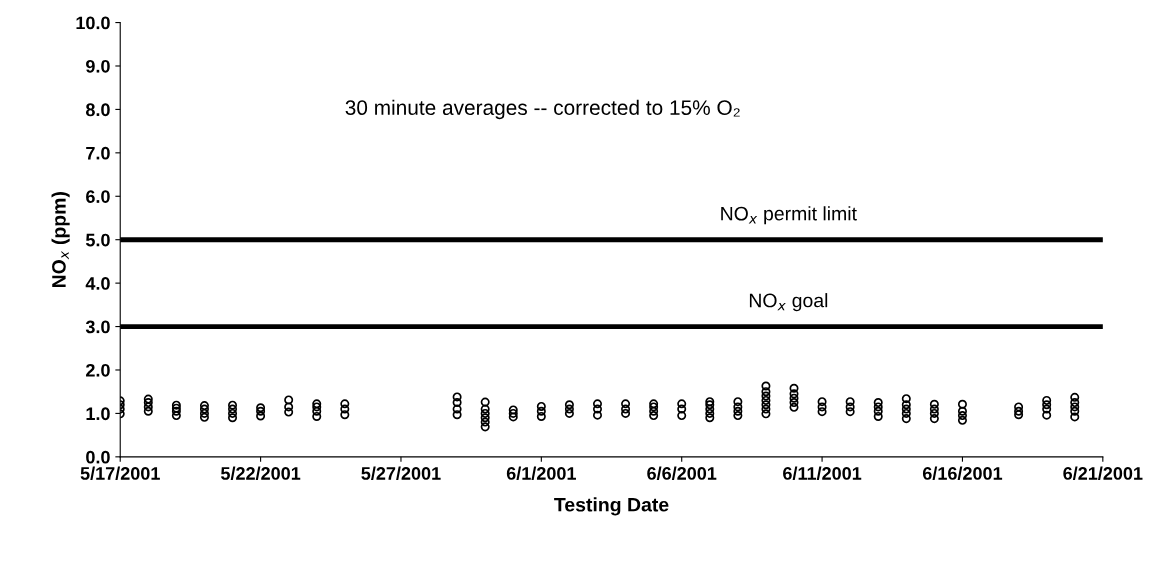 The height and width of the screenshot is (564, 1156). I want to click on ref-line-label: NO$_{x}$ goal, so click(788, 302).